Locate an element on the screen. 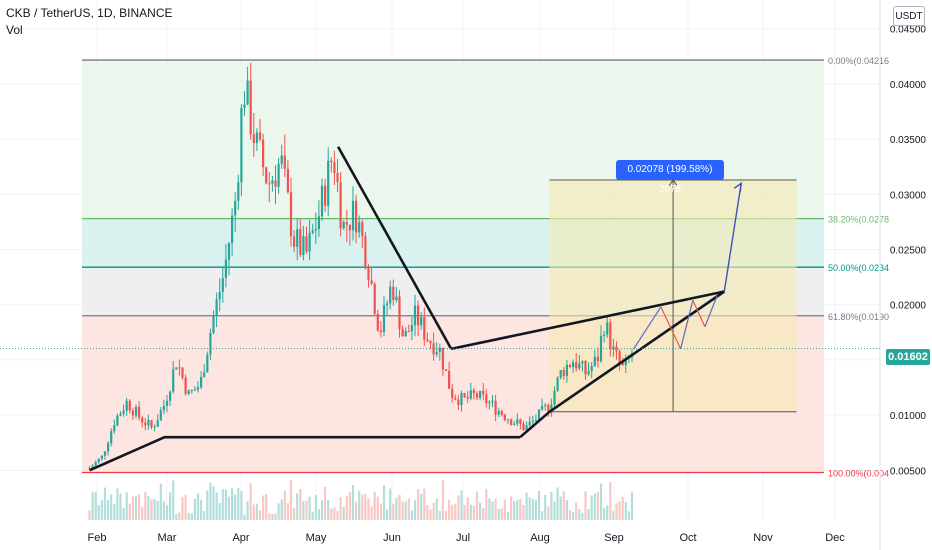 This screenshot has width=932, height=550. y-tick-label: 0.02500 is located at coordinates (908, 251).